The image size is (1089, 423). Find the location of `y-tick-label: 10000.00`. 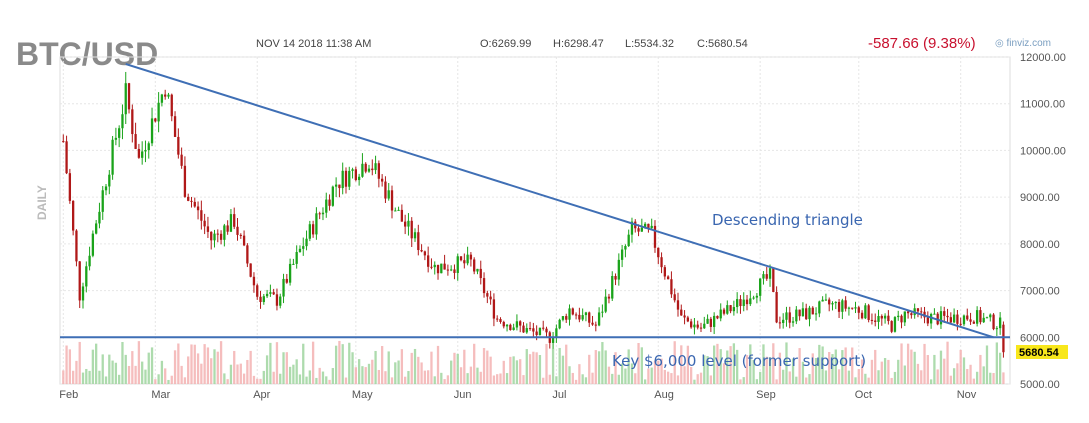

y-tick-label: 10000.00 is located at coordinates (1043, 151).